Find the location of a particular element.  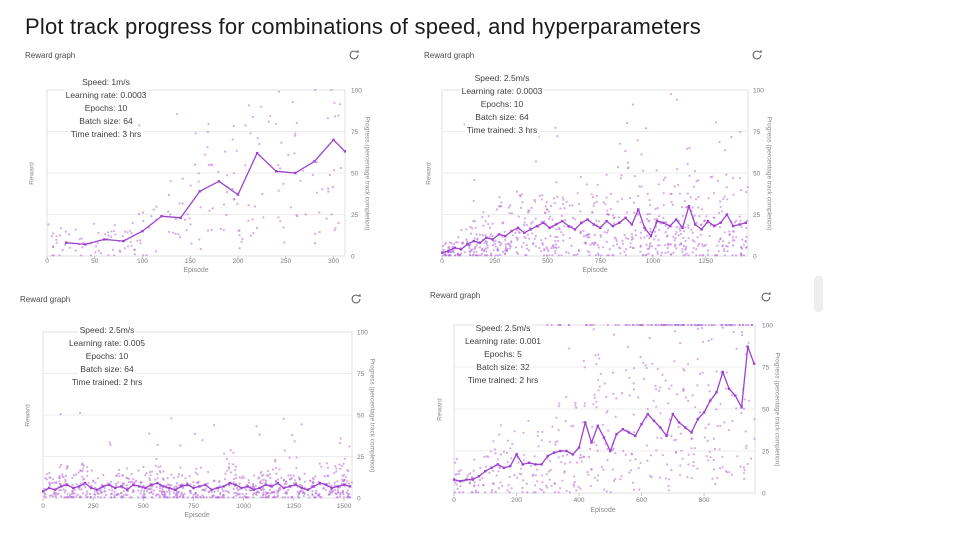

x-tick-label: 400 is located at coordinates (579, 500).